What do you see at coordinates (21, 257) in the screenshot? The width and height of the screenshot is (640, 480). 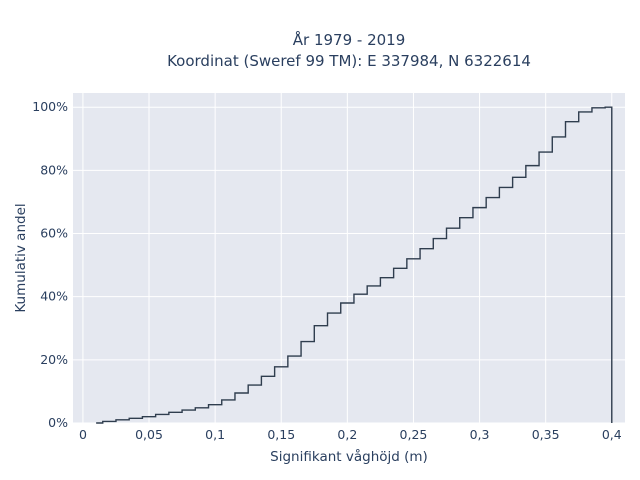 I see `y-axis-label: Kumulativ andel` at bounding box center [21, 257].